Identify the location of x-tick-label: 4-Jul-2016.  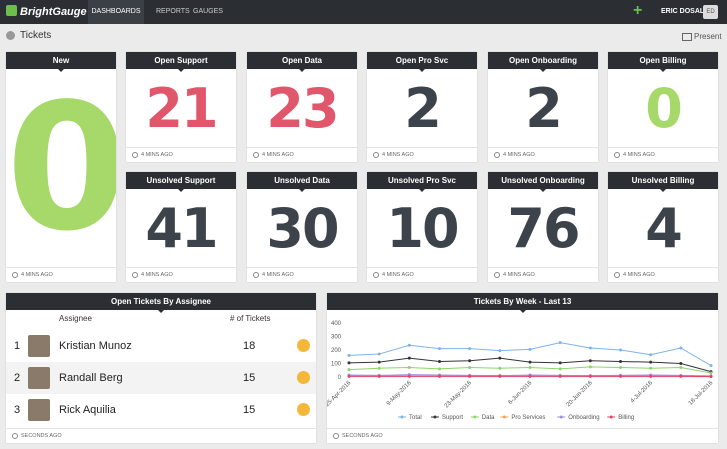
(642, 392).